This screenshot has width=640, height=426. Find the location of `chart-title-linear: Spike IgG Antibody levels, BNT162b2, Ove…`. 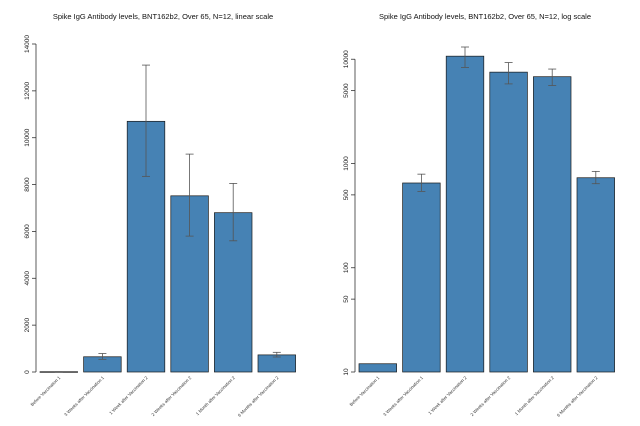

chart-title-linear: Spike IgG Antibody levels, BNT162b2, Ove… is located at coordinates (163, 16).